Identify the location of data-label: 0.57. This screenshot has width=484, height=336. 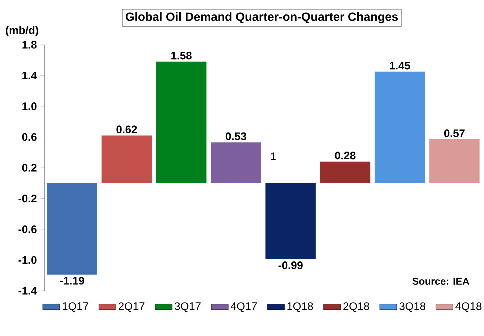
(454, 134).